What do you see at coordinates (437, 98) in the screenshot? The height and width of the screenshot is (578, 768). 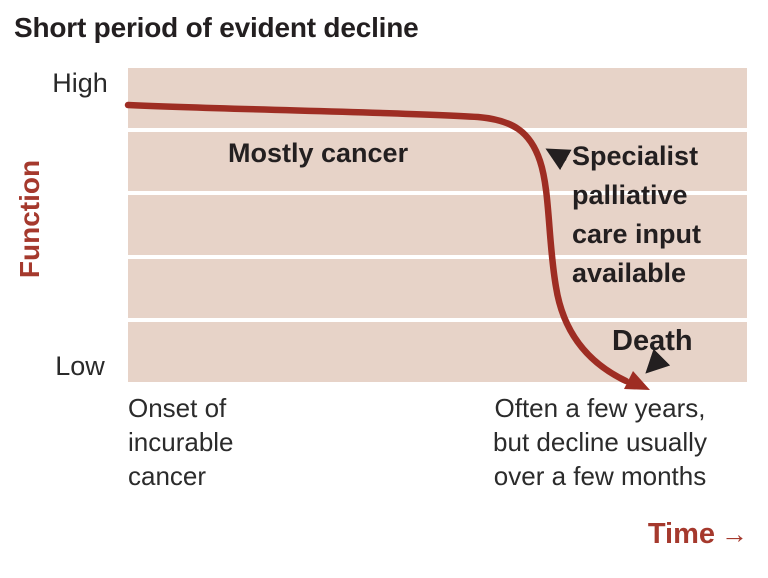 I see `plot-band` at bounding box center [437, 98].